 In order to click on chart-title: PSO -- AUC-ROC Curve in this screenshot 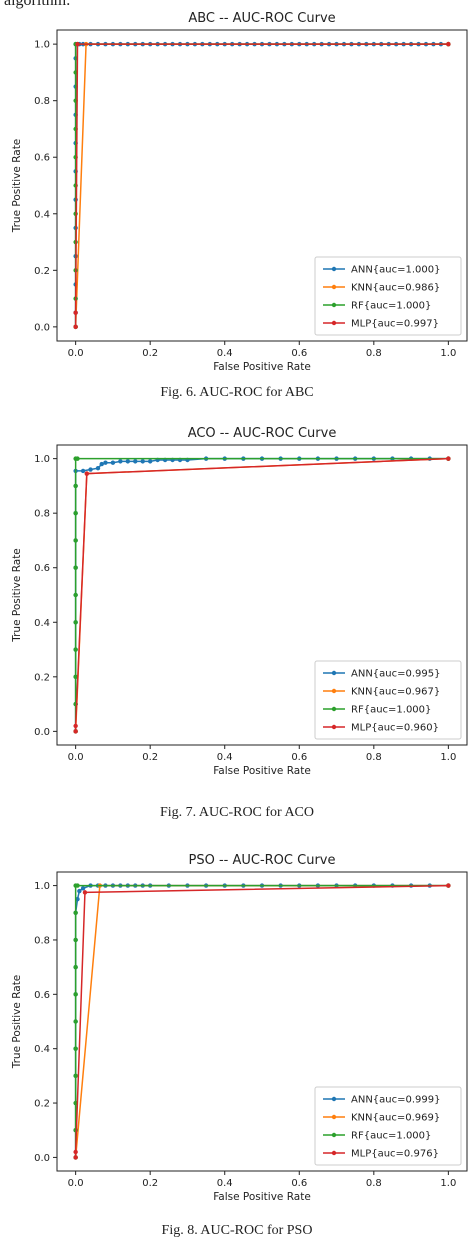, I will do `click(262, 860)`.